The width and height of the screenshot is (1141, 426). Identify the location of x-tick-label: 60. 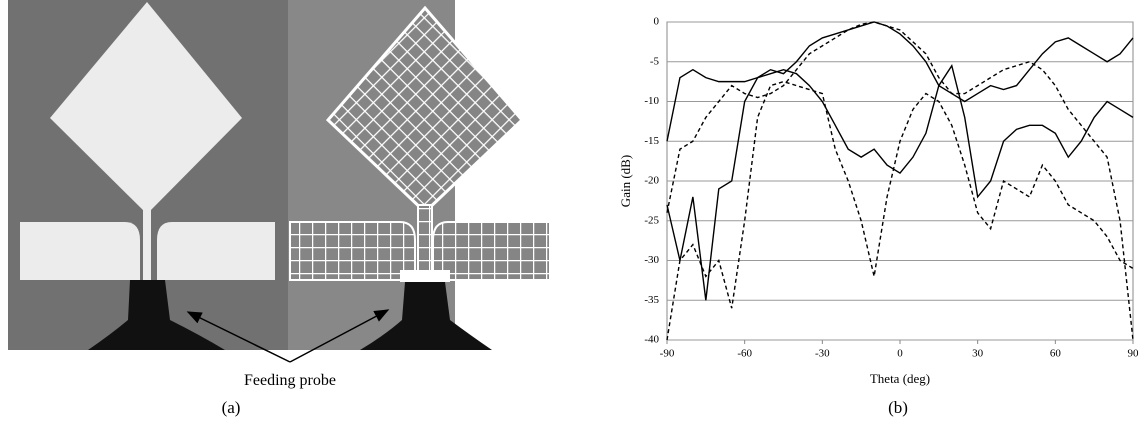
(1056, 354).